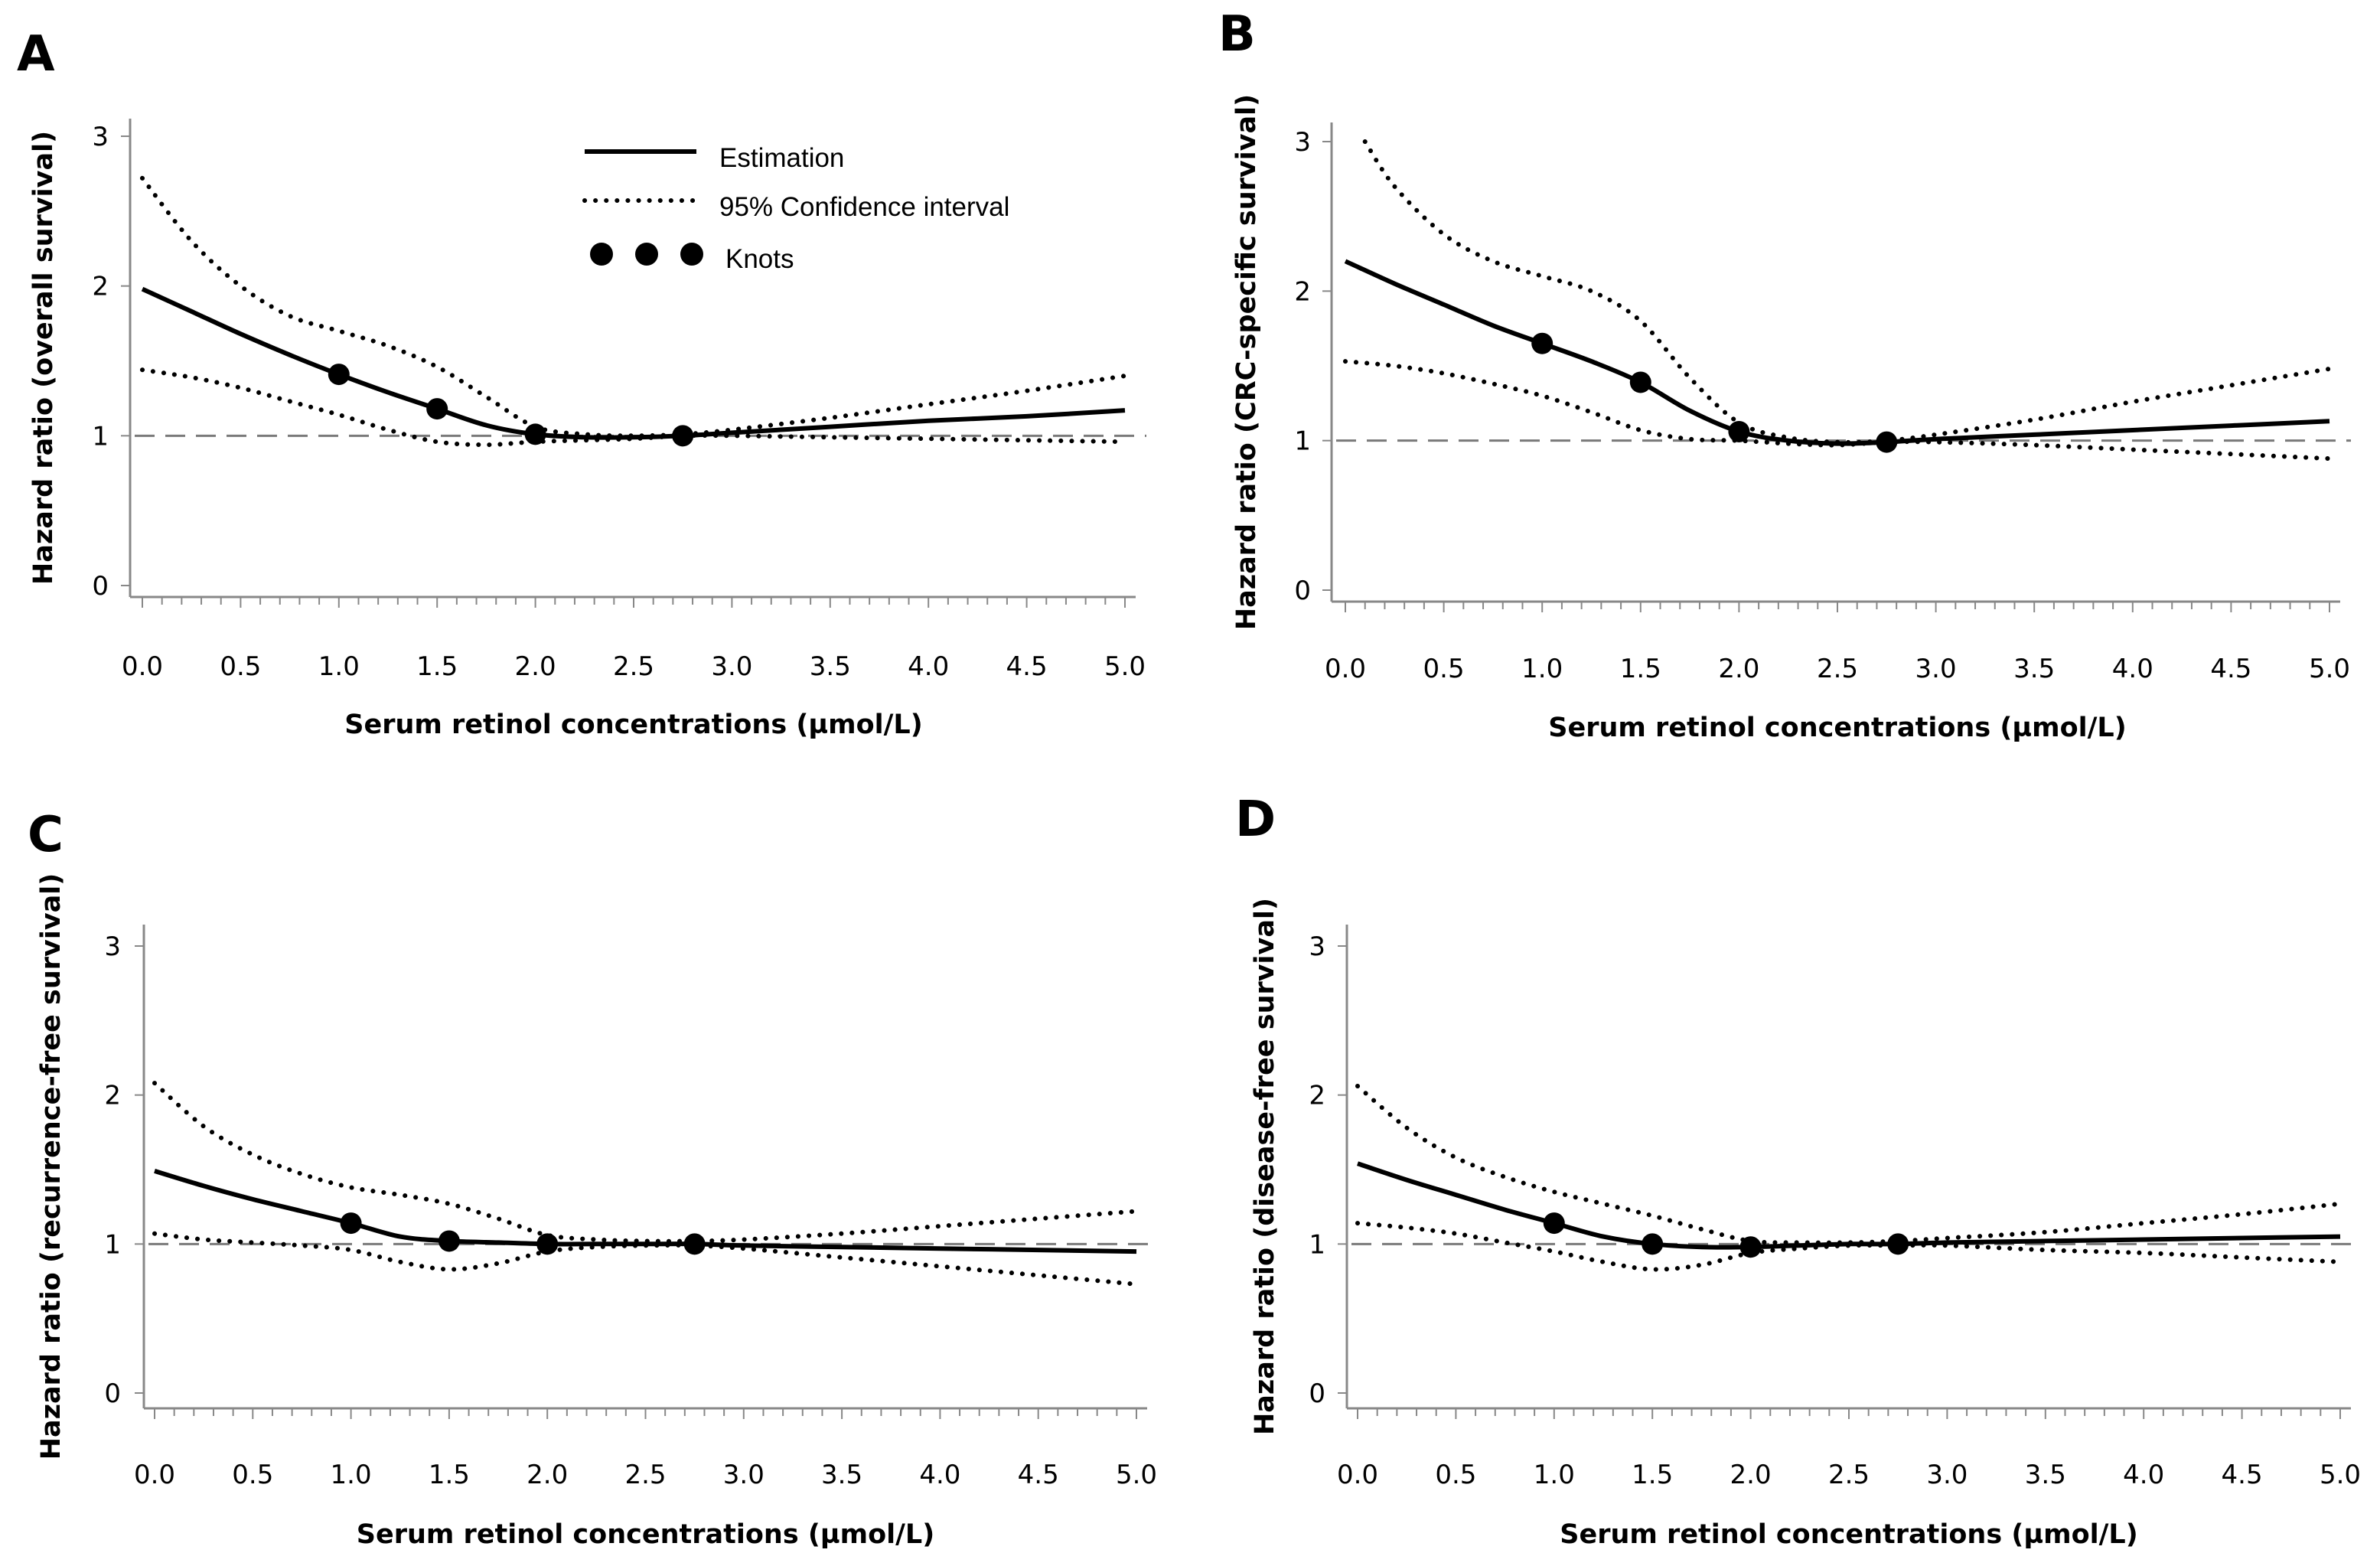 Image resolution: width=2380 pixels, height=1566 pixels. I want to click on panel-letter-a: A, so click(36, 54).